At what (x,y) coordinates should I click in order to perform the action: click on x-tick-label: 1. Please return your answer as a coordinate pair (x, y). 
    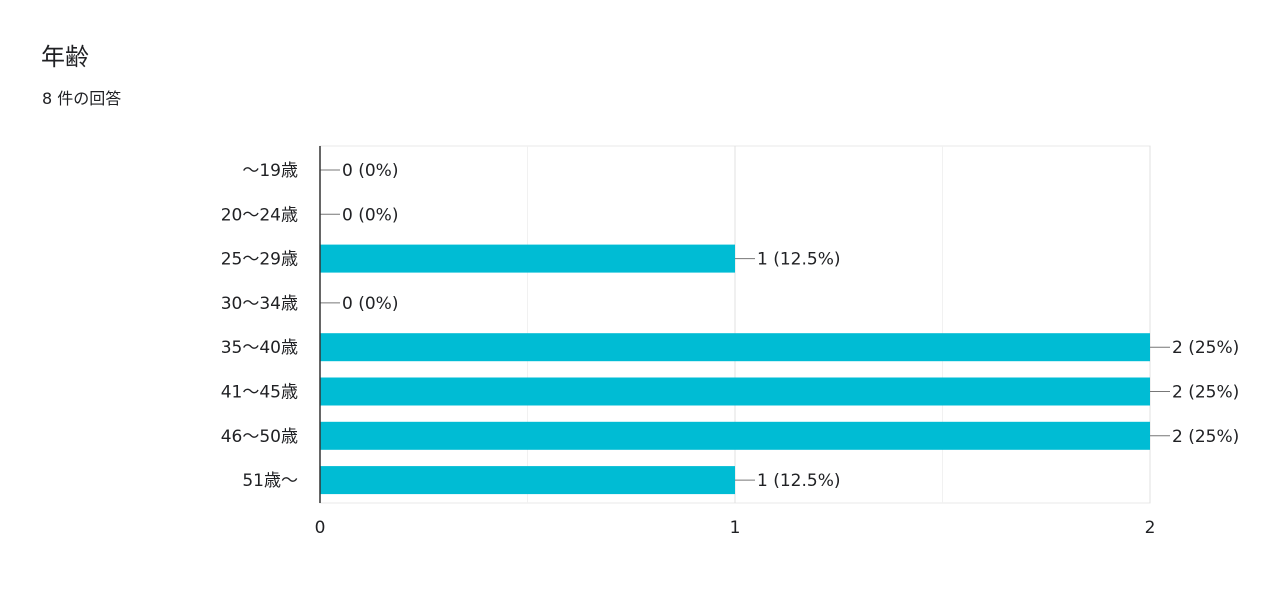
    Looking at the image, I should click on (735, 528).